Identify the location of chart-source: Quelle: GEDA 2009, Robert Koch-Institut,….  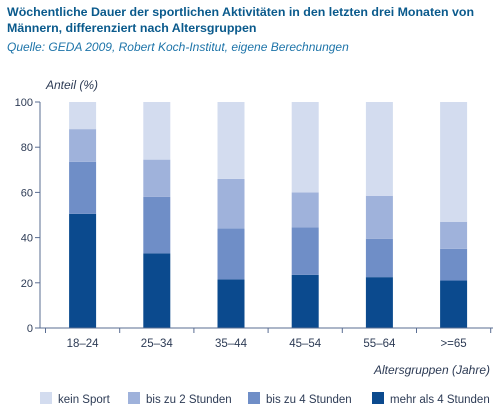
(178, 47).